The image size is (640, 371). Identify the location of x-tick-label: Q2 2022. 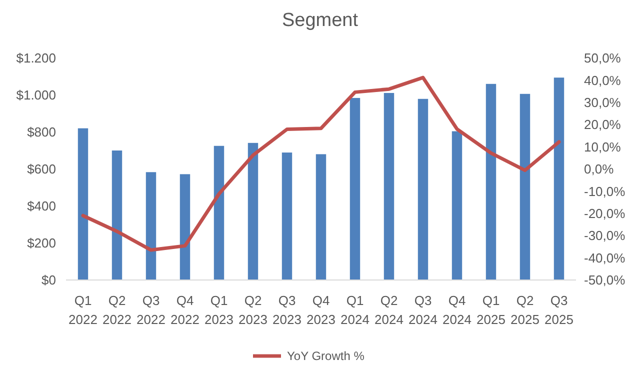
(117, 310).